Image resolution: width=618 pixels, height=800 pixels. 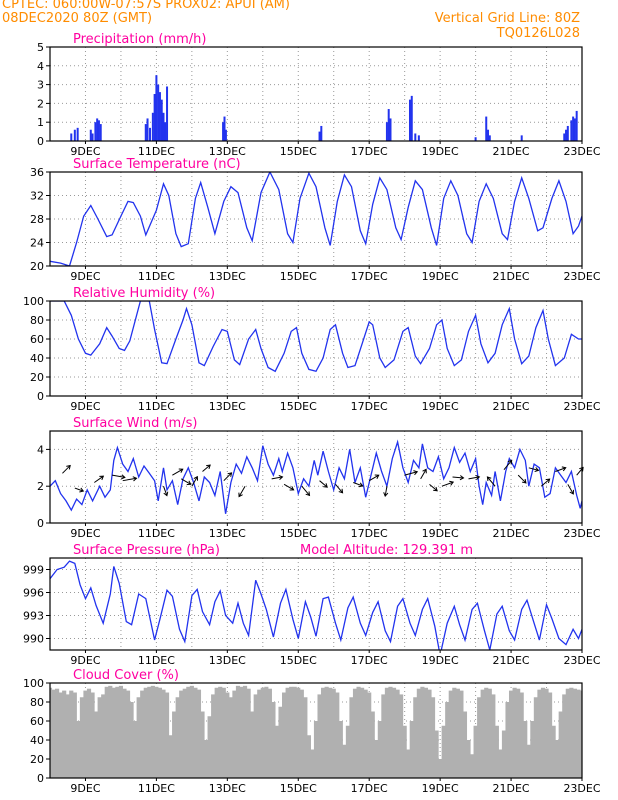 What do you see at coordinates (40, 47) in the screenshot?
I see `precipitation-ytick-label: 5` at bounding box center [40, 47].